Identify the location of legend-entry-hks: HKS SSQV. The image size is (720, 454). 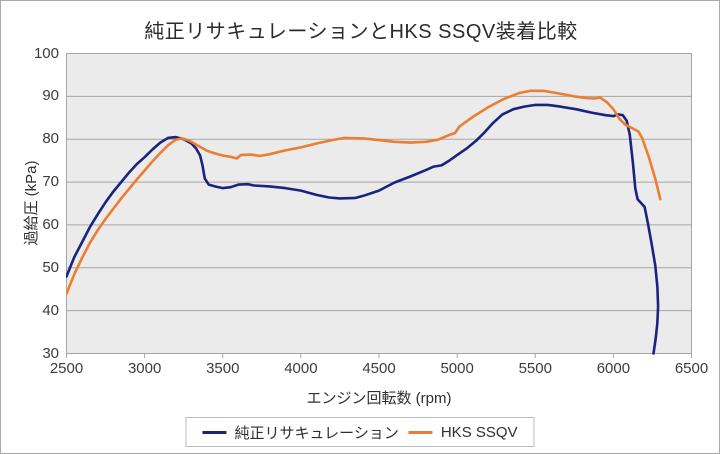
(463, 432).